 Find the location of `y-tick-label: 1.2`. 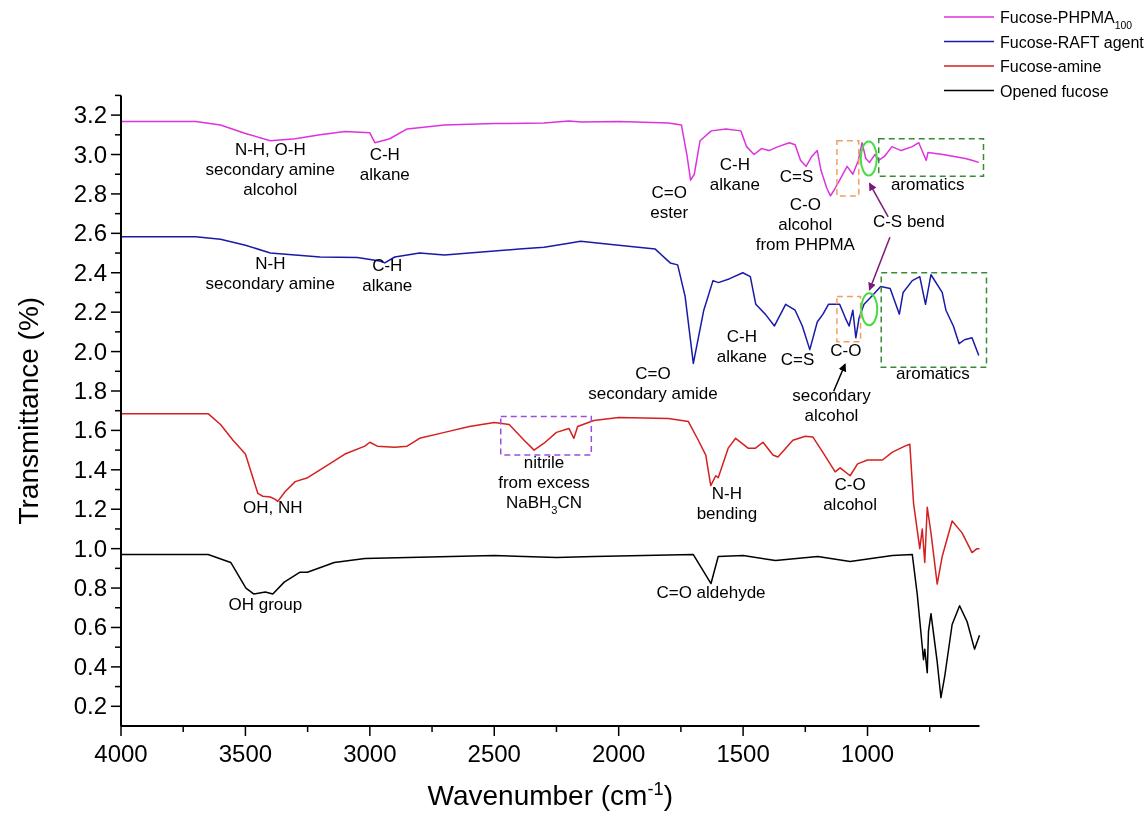

y-tick-label: 1.2 is located at coordinates (90, 509).